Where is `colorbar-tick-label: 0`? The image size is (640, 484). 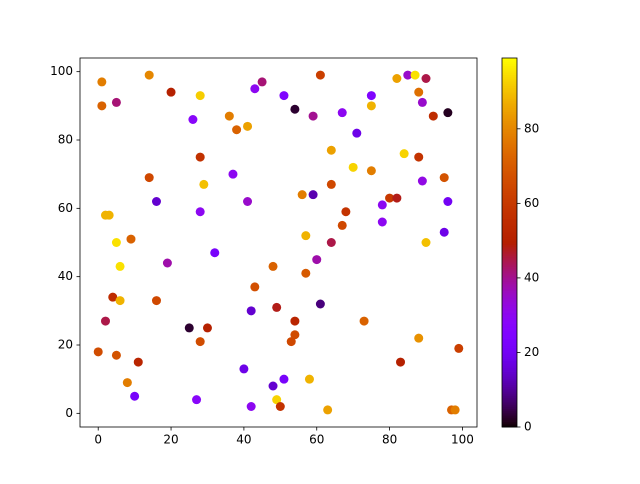
colorbar-tick-label: 0 is located at coordinates (528, 427).